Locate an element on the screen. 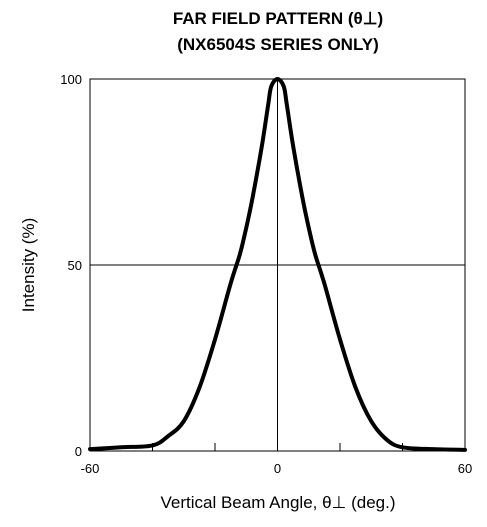 This screenshot has width=487, height=527. y-tick-labels: 0 50 100 is located at coordinates (71, 265).